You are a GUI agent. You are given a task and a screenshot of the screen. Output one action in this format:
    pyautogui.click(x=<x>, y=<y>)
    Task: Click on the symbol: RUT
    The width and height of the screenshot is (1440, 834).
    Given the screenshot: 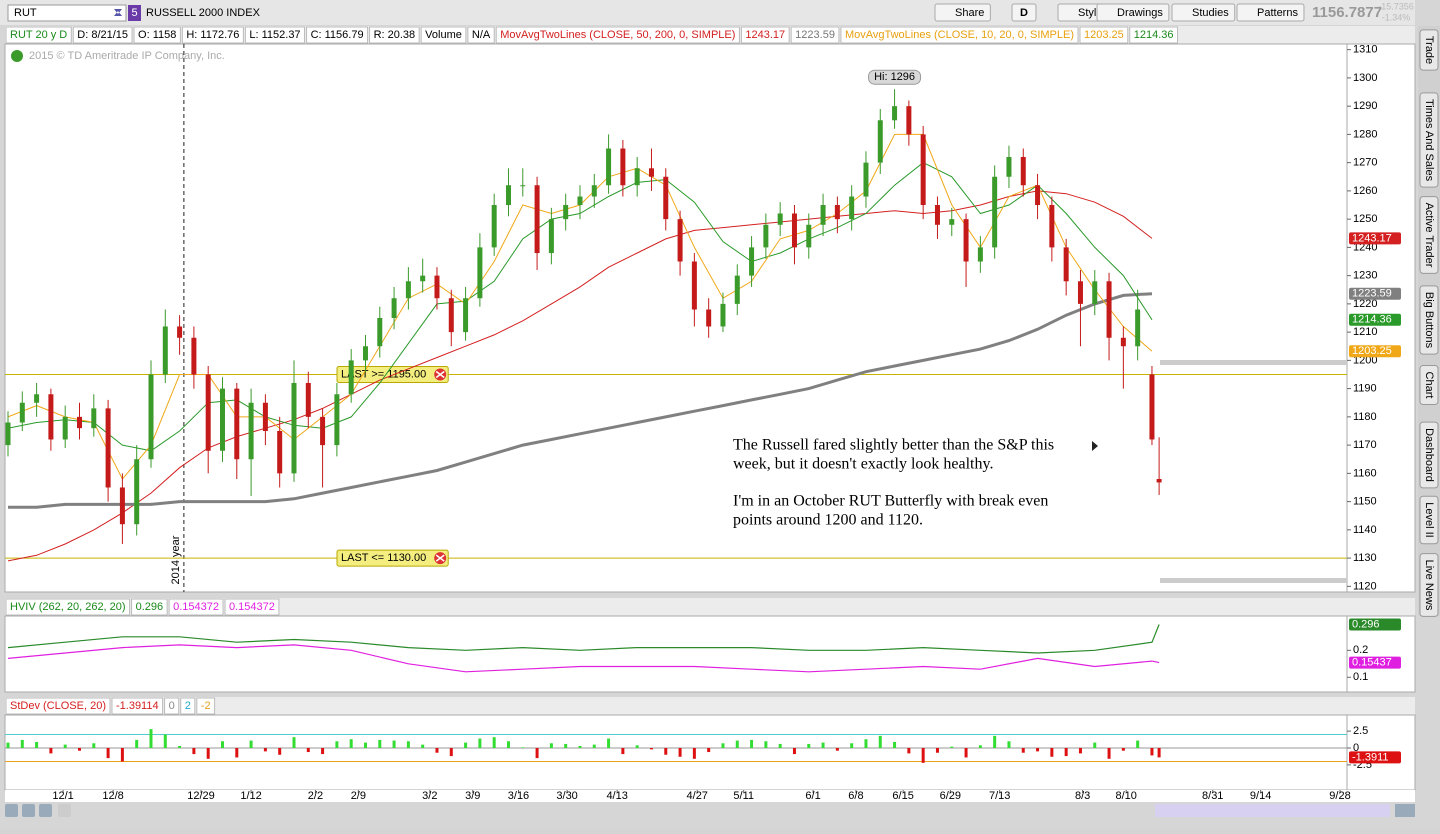 What is the action you would take?
    pyautogui.click(x=25, y=13)
    